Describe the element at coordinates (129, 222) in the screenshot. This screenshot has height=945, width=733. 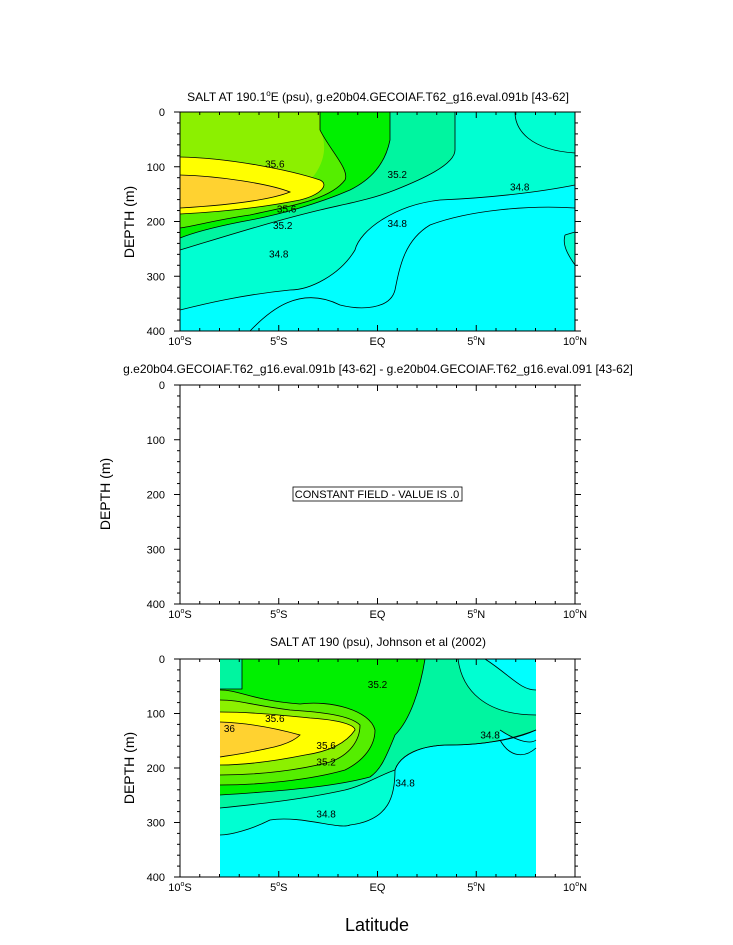
I see `panel-1-ylabel: DEPTH (m)` at that location.